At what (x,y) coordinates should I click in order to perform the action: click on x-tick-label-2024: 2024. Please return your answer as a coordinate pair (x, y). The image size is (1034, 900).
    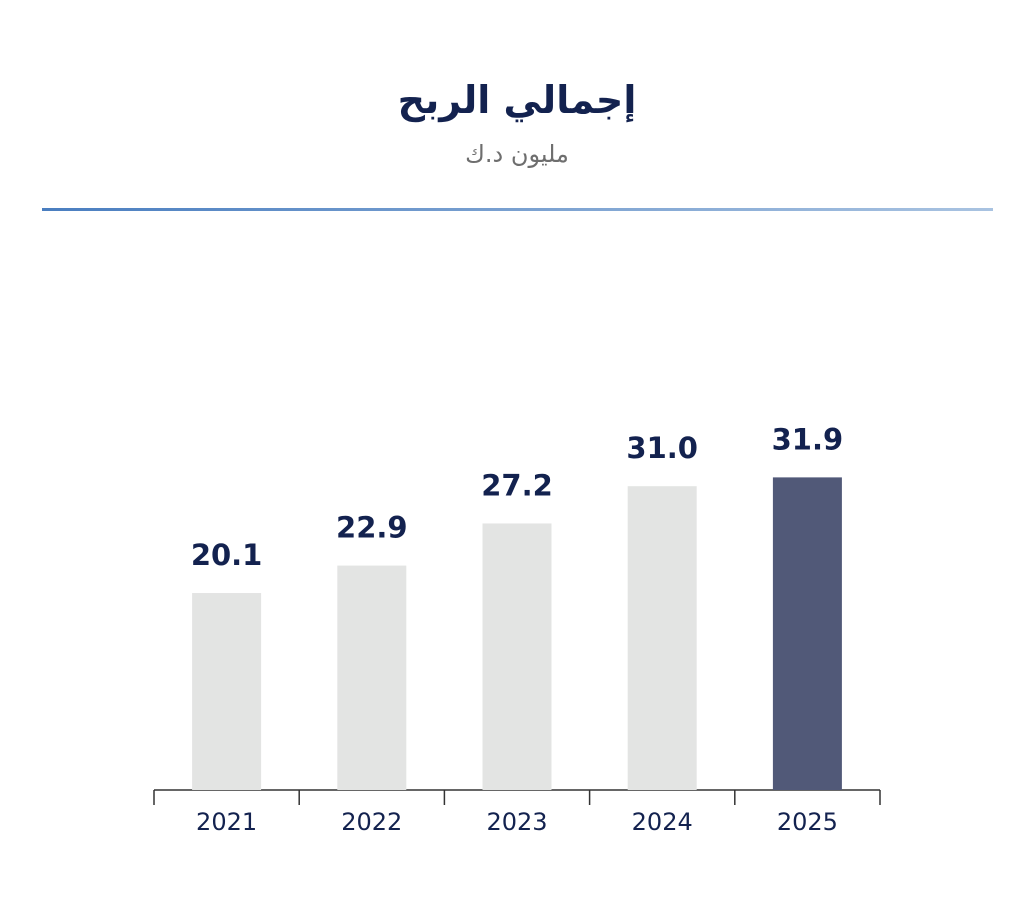
    Looking at the image, I should click on (662, 822).